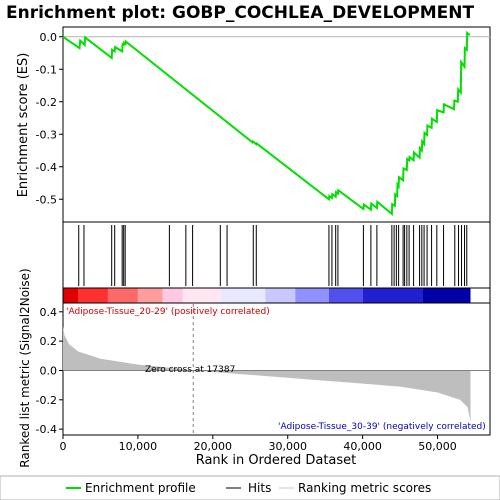  What do you see at coordinates (49, 118) in the screenshot?
I see `es-y-ticks: 0.0 -0.1 -0.2 -0.3 -0.4 -0.5` at bounding box center [49, 118].